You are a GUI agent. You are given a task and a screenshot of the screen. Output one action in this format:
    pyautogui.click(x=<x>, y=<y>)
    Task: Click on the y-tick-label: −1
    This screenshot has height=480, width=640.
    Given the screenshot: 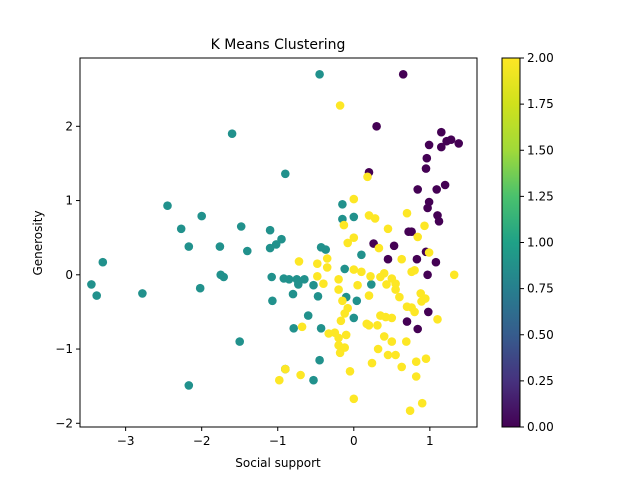 What is the action you would take?
    pyautogui.click(x=64, y=349)
    